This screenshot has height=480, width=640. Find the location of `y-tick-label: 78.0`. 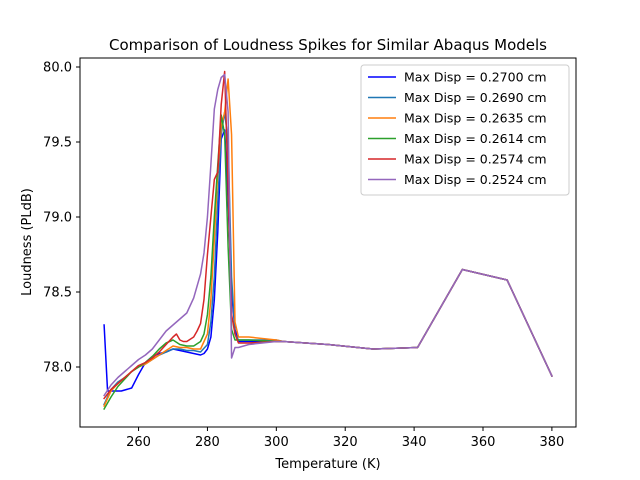

y-tick-label: 78.0 is located at coordinates (57, 368).